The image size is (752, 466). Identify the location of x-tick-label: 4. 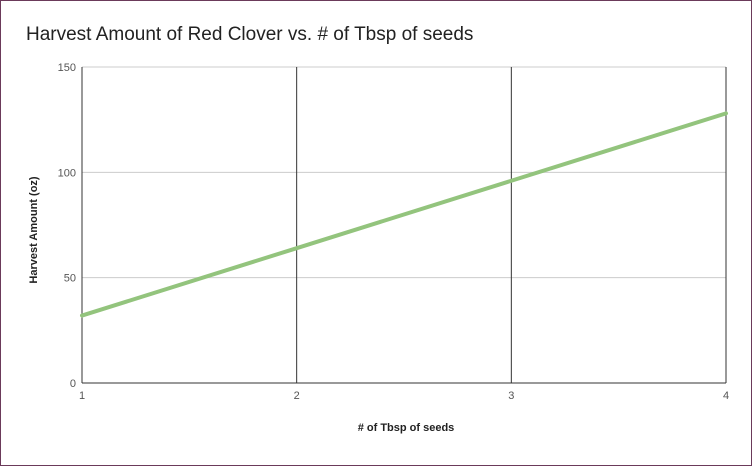
(726, 396).